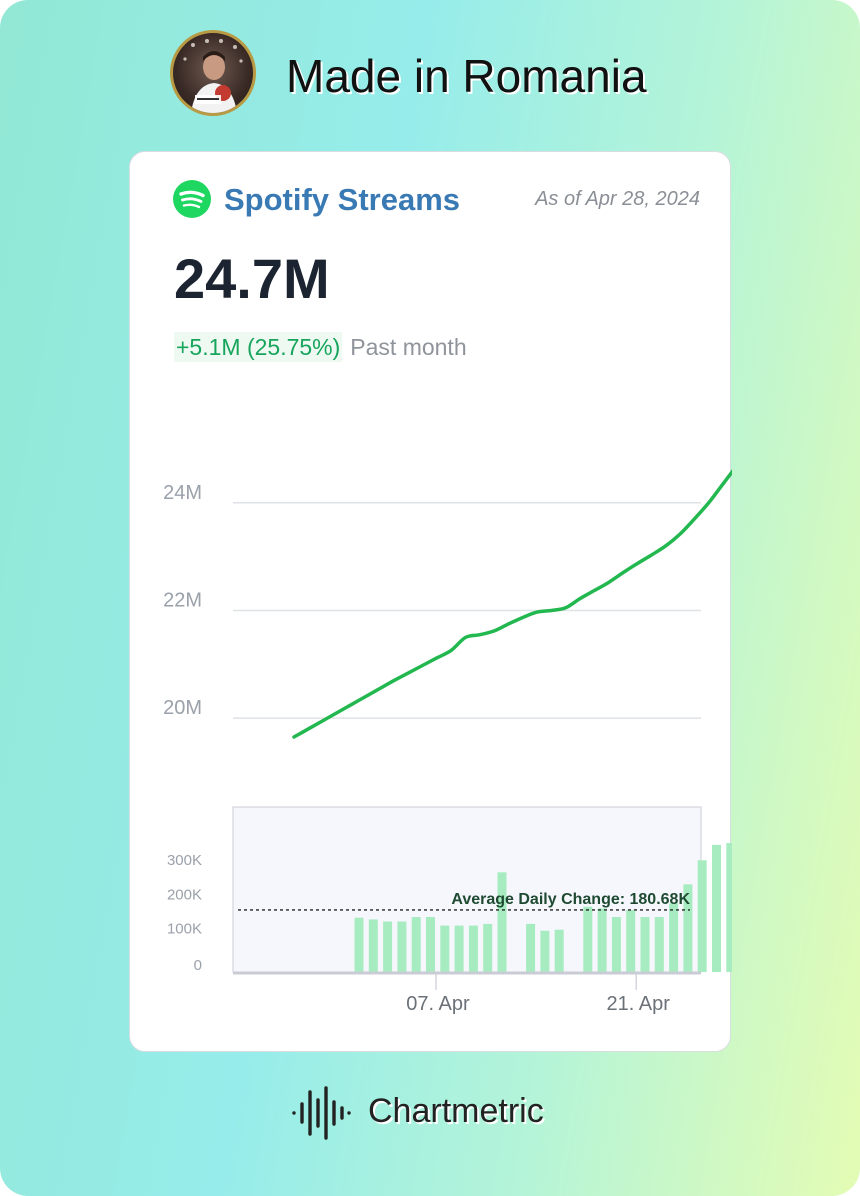 The image size is (860, 1196). Describe the element at coordinates (184, 913) in the screenshot. I see `bar-chart-y-ticks: 0 100K 200K 300K` at that location.